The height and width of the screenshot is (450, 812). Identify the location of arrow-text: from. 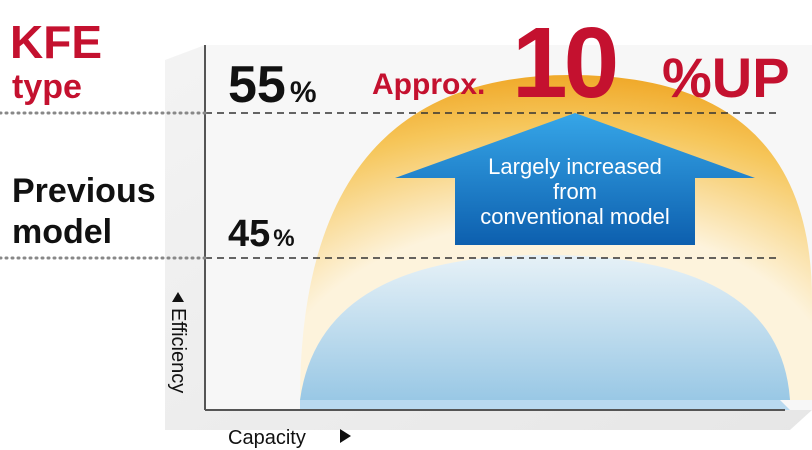
(575, 191).